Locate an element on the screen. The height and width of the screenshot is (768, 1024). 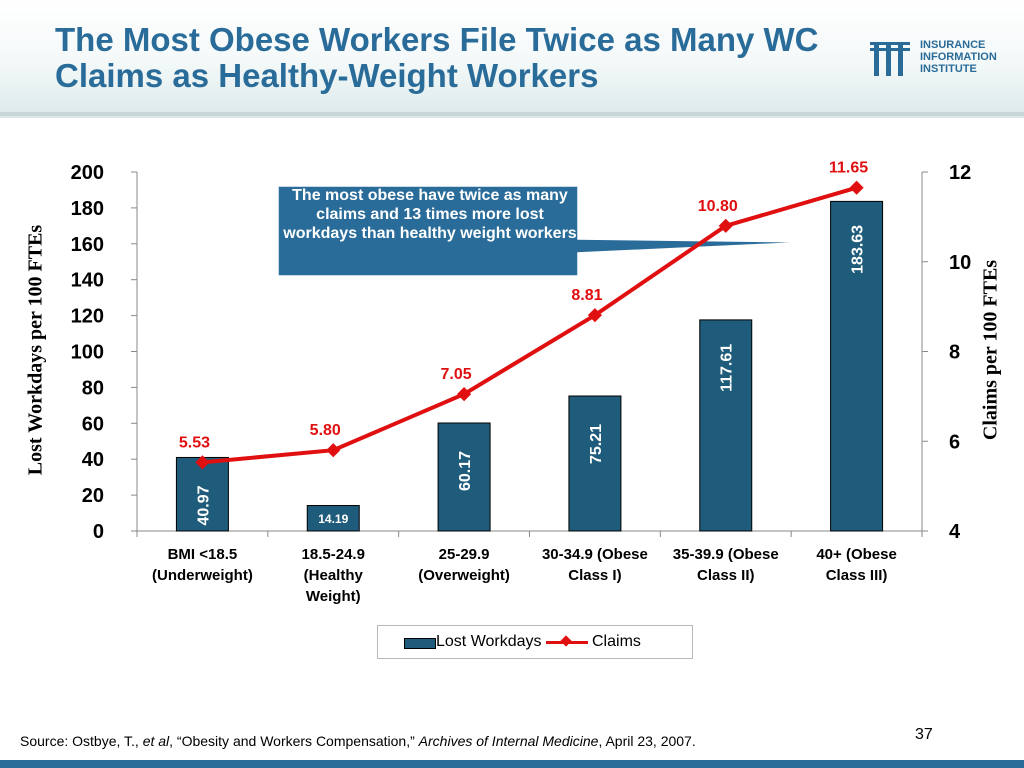
claims-data-label: 11.65 is located at coordinates (848, 168).